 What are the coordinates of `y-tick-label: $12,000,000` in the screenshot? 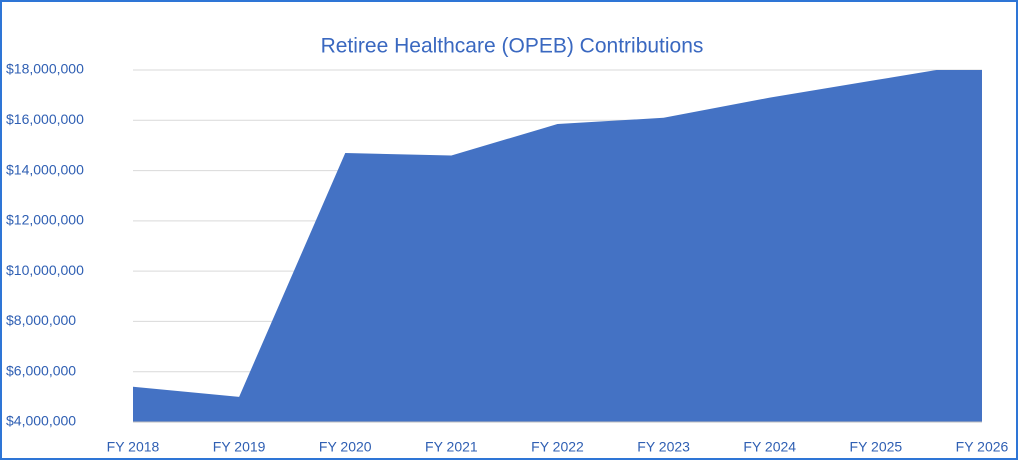 It's located at (45, 220).